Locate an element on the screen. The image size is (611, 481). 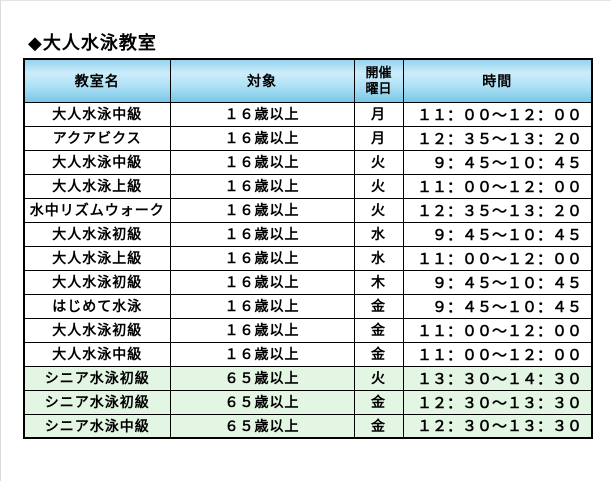
col-header-class-name: 教室名 is located at coordinates (97, 80).